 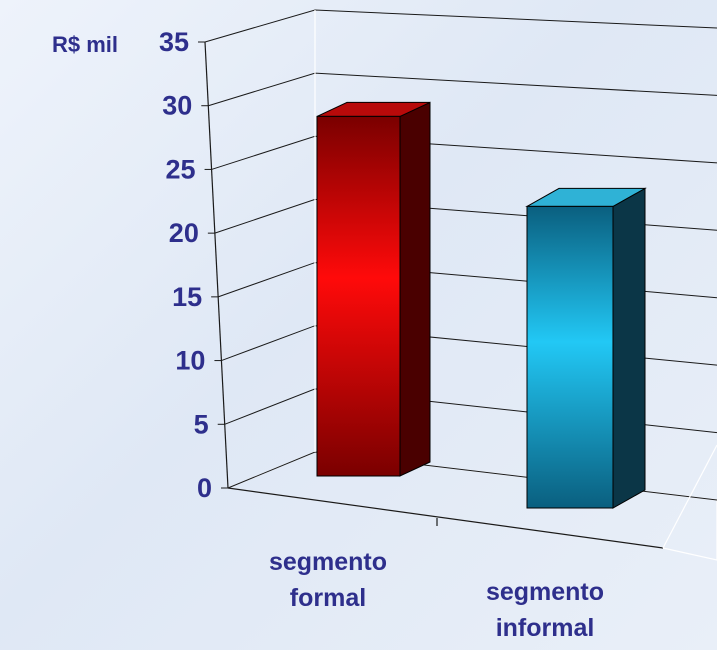 I want to click on x-category-label: segmento formal, so click(x=328, y=580).